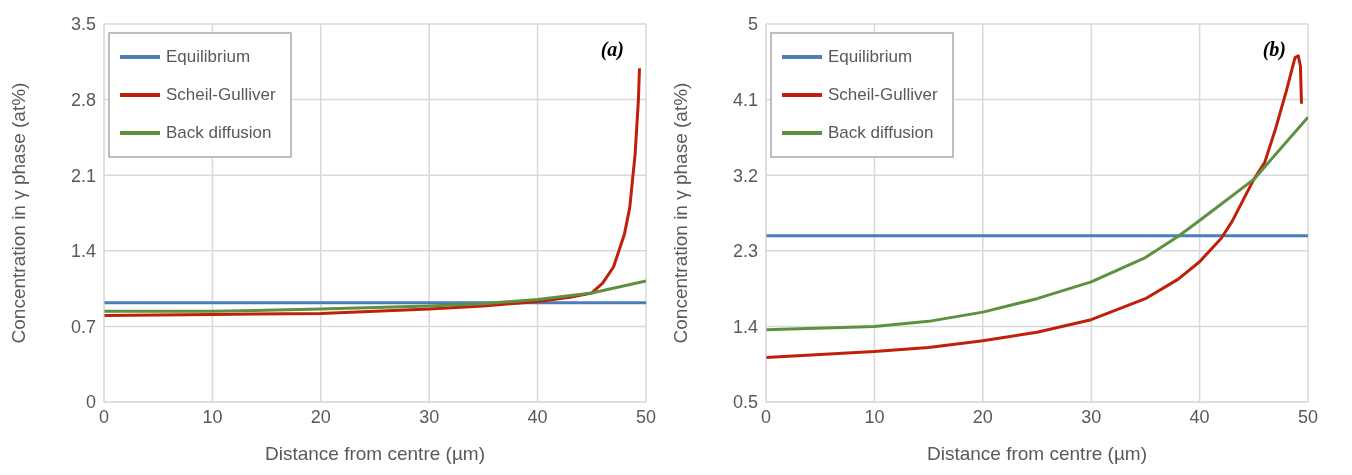 This screenshot has height=475, width=1352. What do you see at coordinates (83, 326) in the screenshot?
I see `y-tick-label: 0.7` at bounding box center [83, 326].